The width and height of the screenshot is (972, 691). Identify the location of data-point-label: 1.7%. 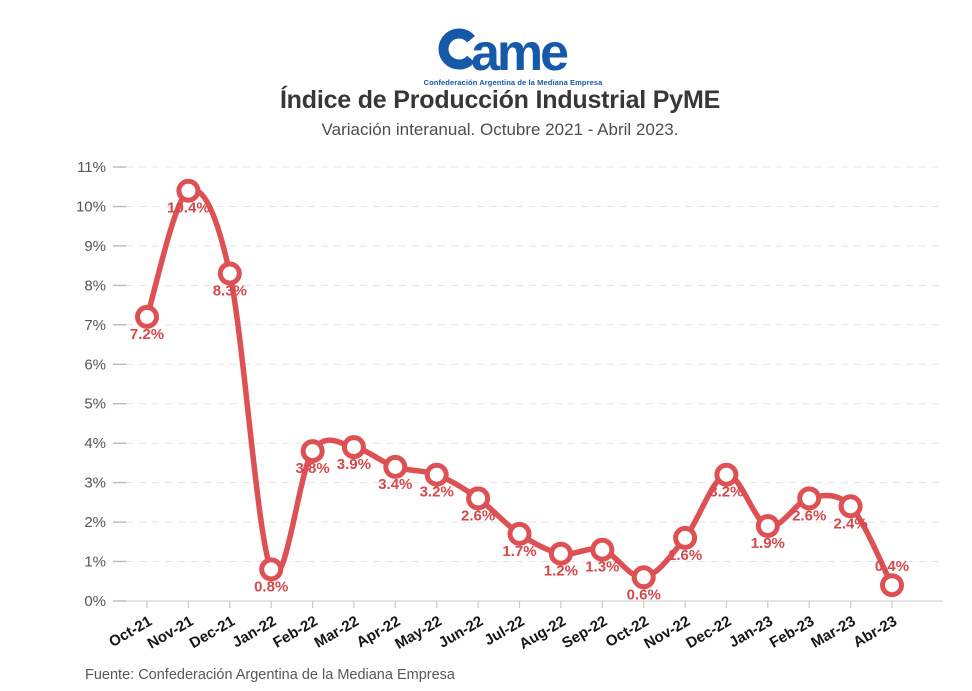
(519, 551).